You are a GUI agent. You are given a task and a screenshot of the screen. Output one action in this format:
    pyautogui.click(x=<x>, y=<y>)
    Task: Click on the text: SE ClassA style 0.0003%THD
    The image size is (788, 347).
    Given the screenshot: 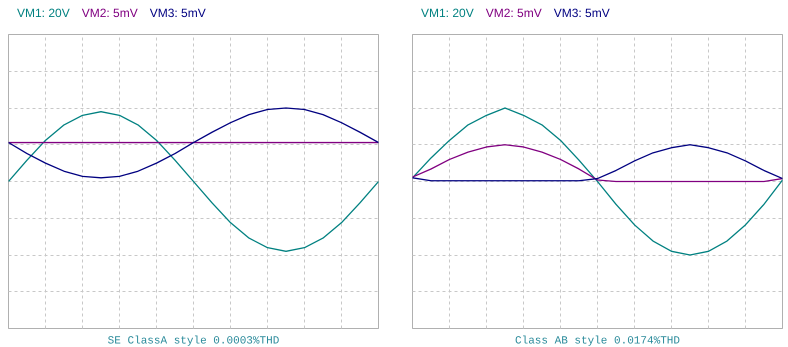 What is the action you would take?
    pyautogui.click(x=194, y=341)
    